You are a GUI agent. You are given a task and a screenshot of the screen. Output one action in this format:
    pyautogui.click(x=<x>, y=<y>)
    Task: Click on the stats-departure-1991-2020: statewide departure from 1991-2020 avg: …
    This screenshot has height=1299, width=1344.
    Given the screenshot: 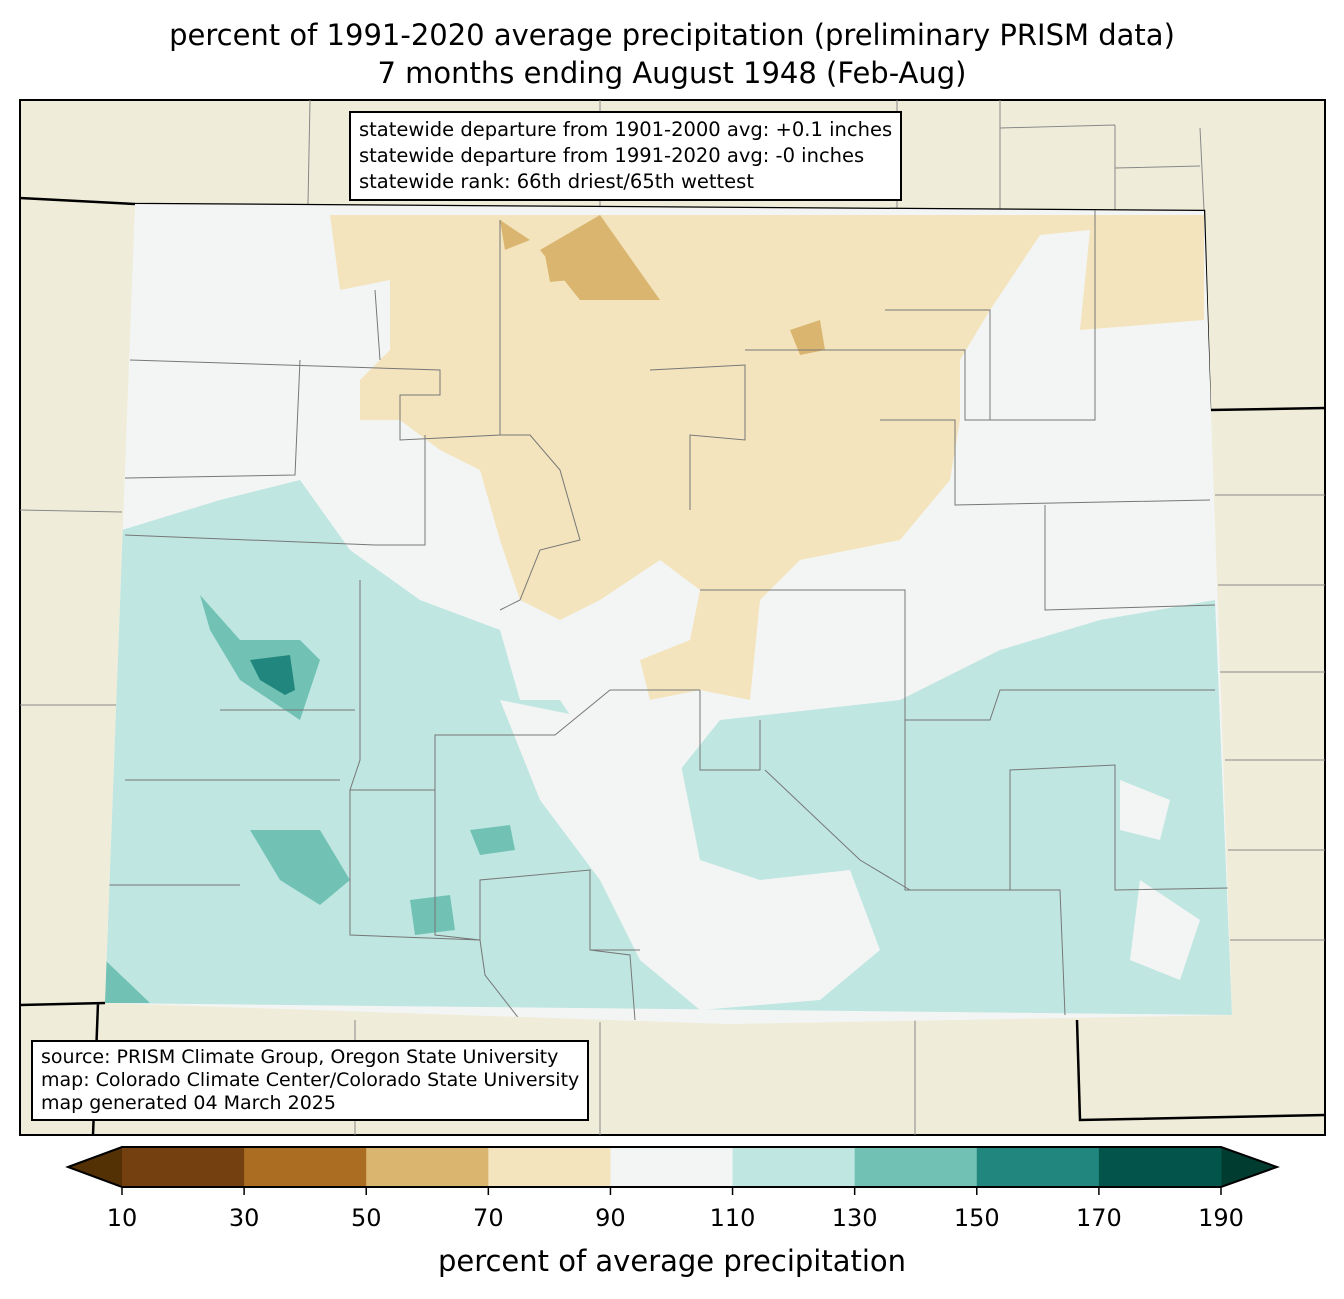 What is the action you would take?
    pyautogui.click(x=612, y=155)
    